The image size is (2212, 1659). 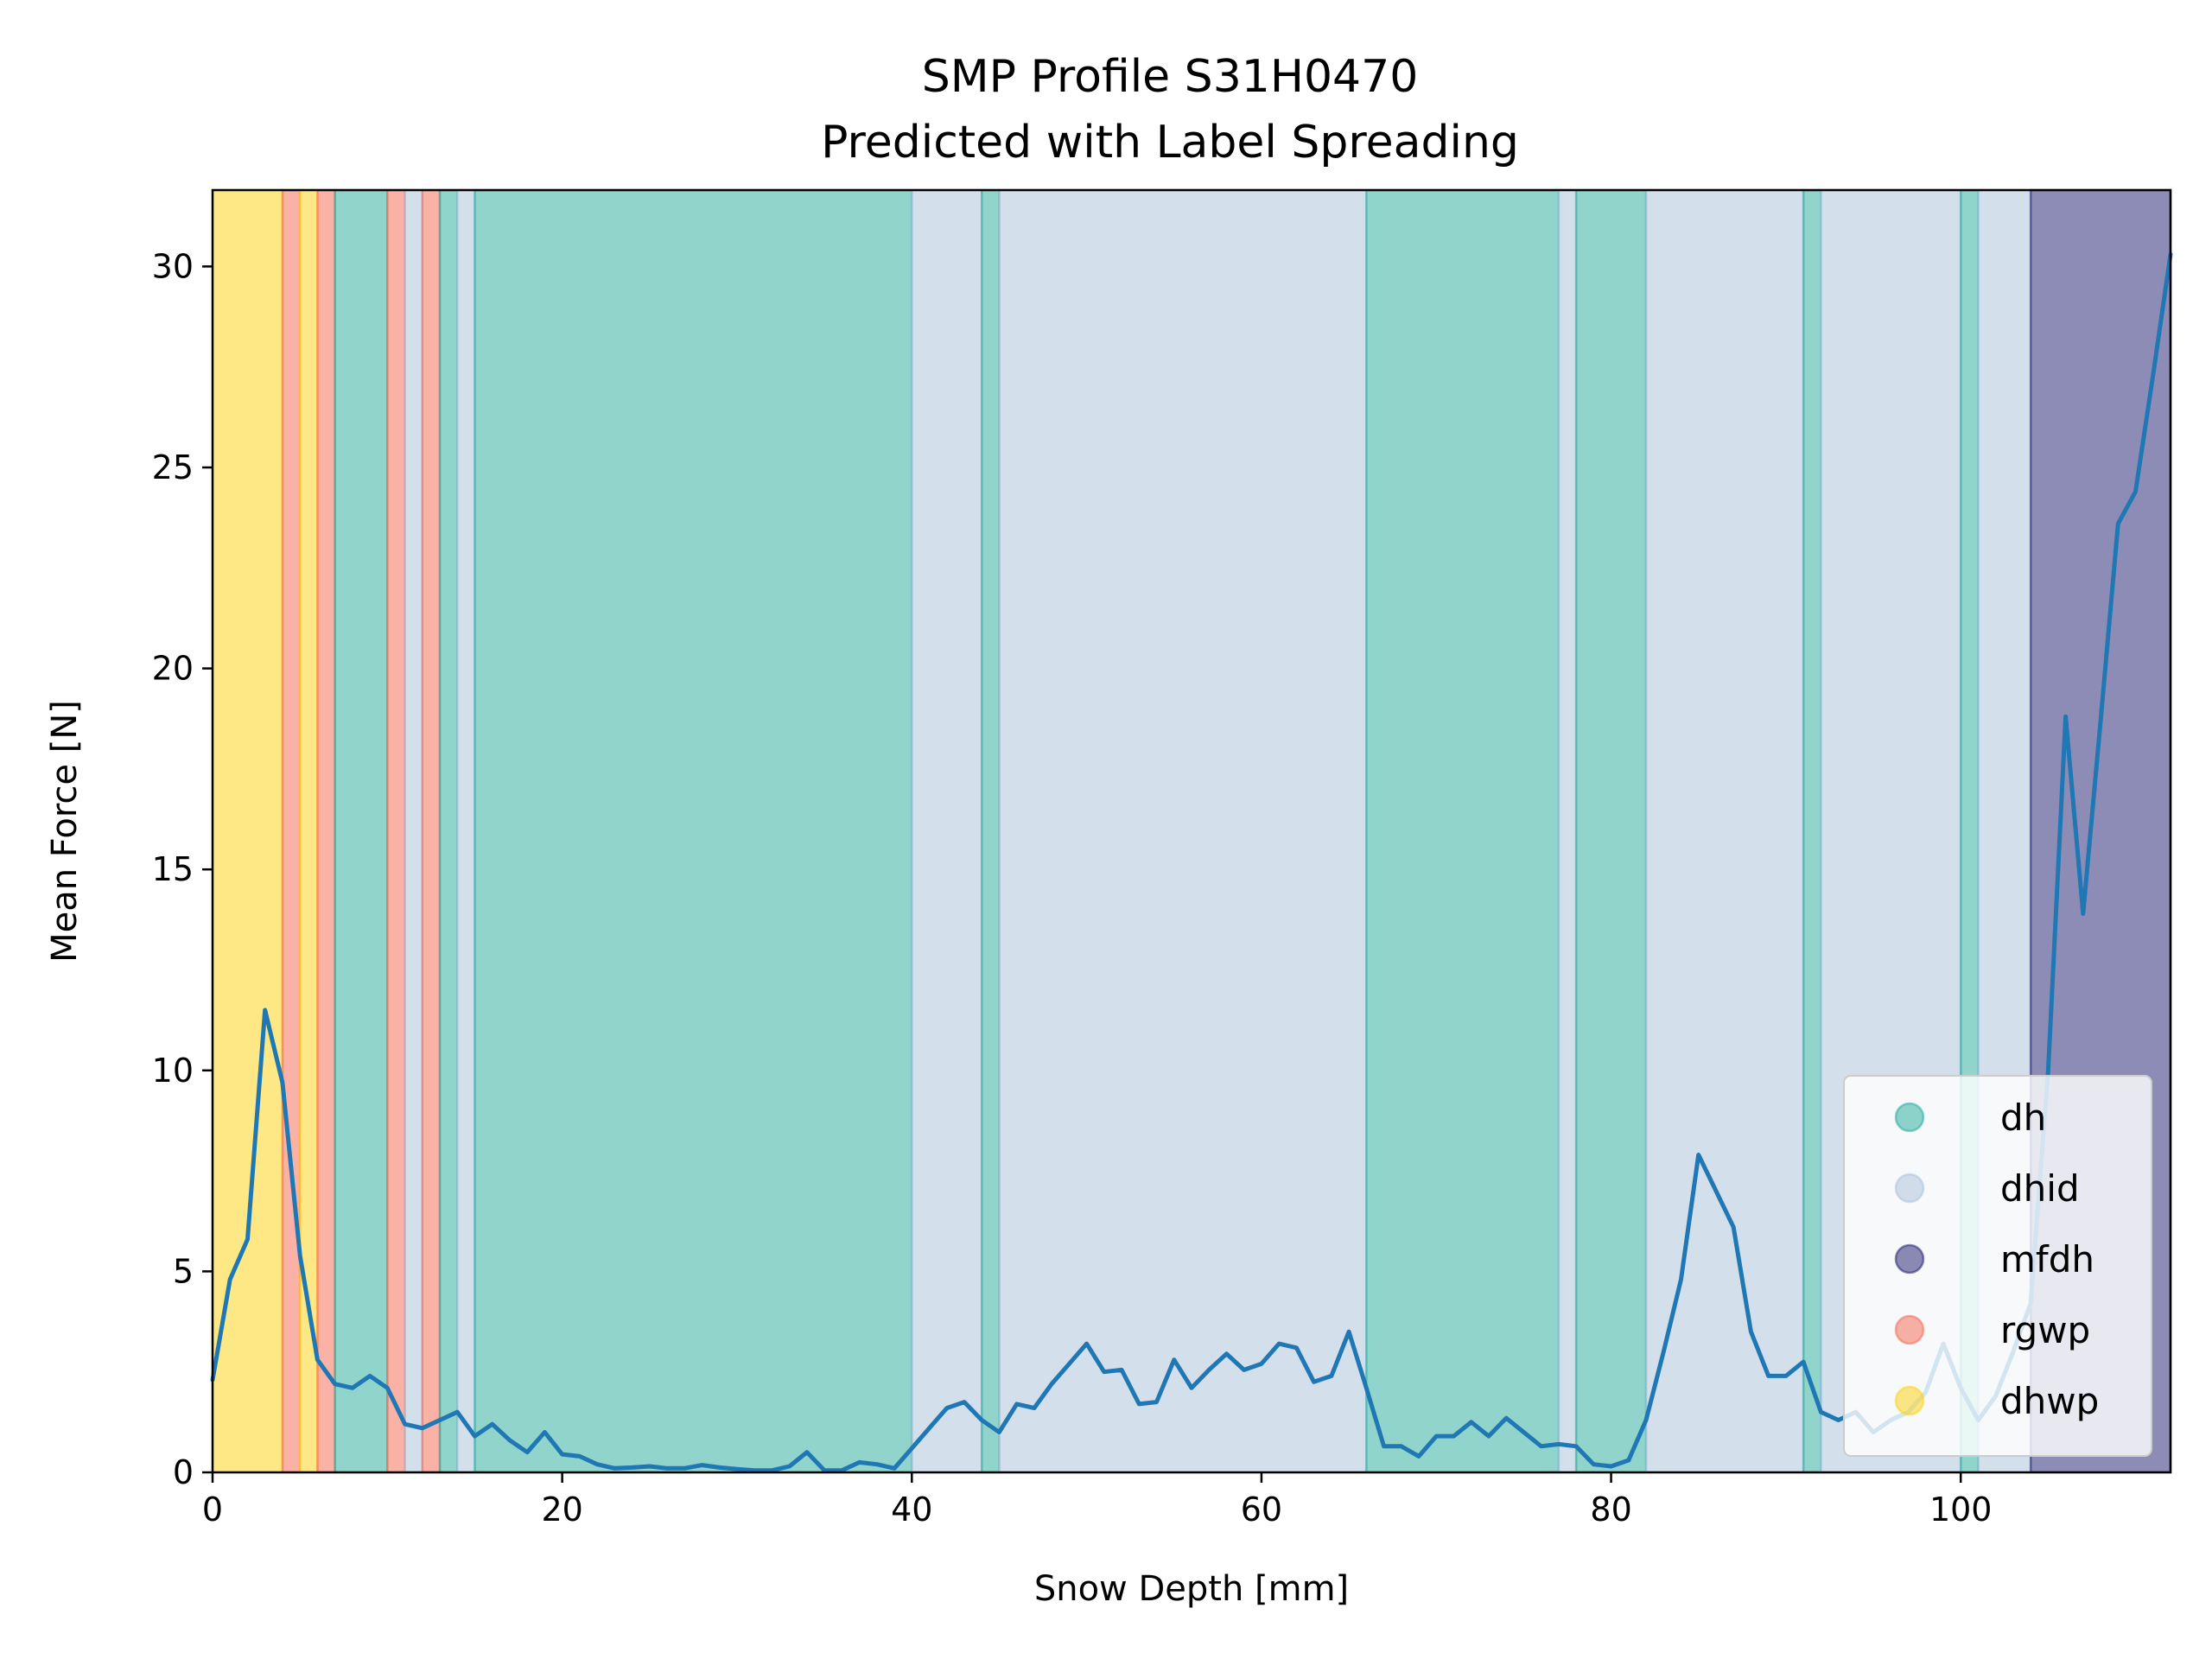 What do you see at coordinates (65, 831) in the screenshot?
I see `y-axis-label: Mean Force [N]` at bounding box center [65, 831].